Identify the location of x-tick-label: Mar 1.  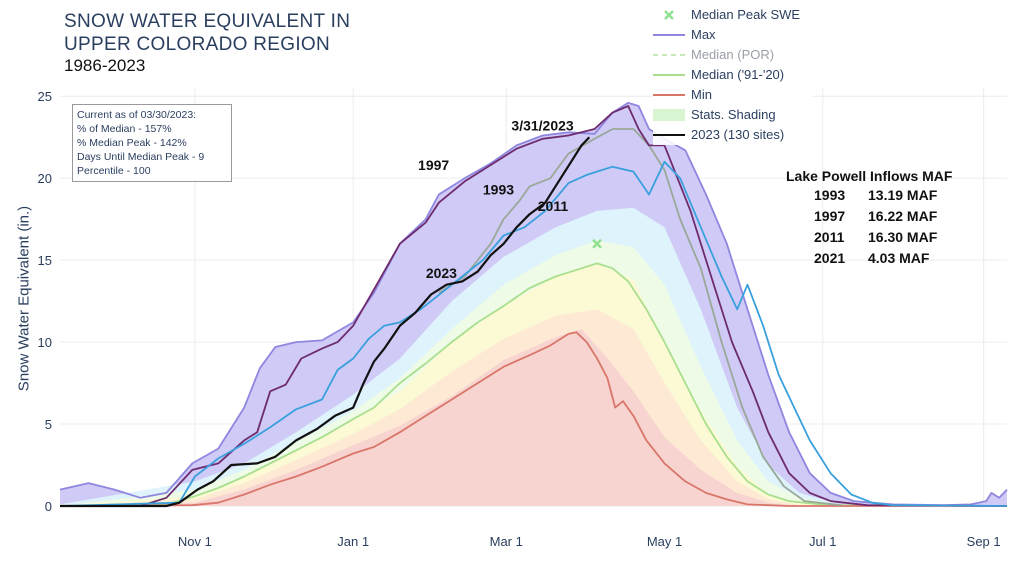
(506, 541).